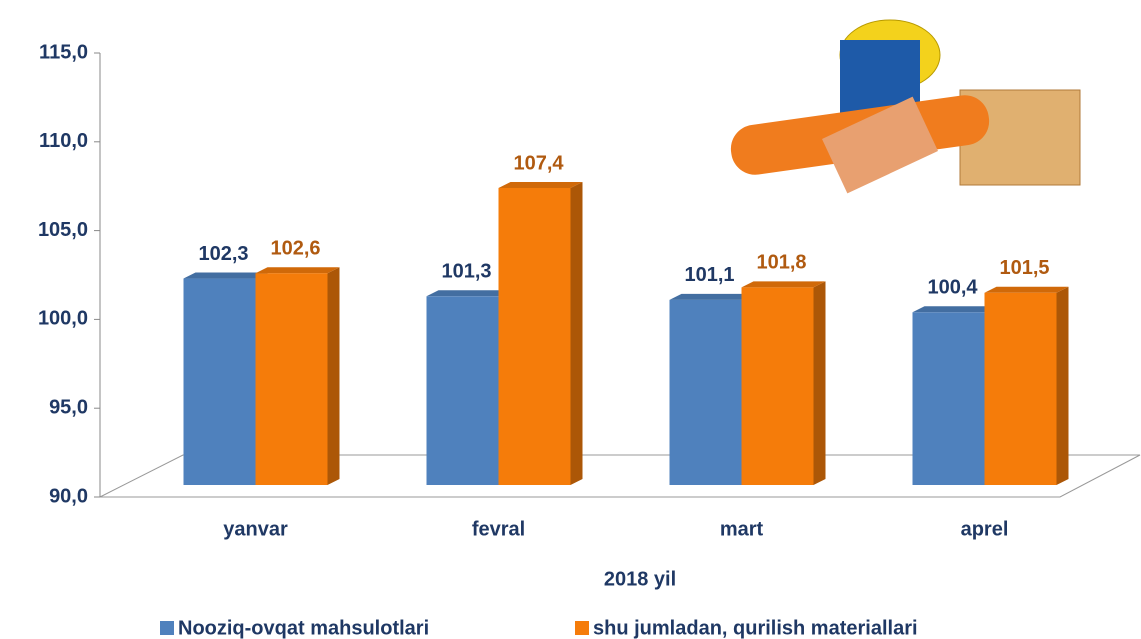  Describe the element at coordinates (498, 529) in the screenshot. I see `x-tick-label: fevral` at that location.